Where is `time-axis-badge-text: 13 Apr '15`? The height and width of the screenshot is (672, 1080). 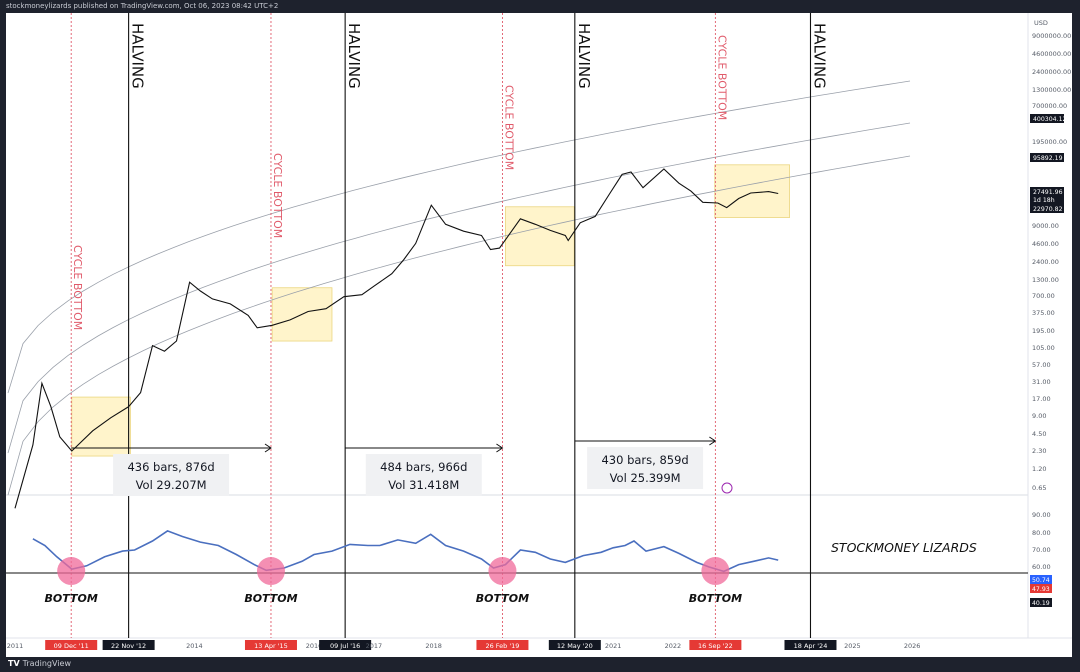 time-axis-badge-text: 13 Apr '15 is located at coordinates (271, 646).